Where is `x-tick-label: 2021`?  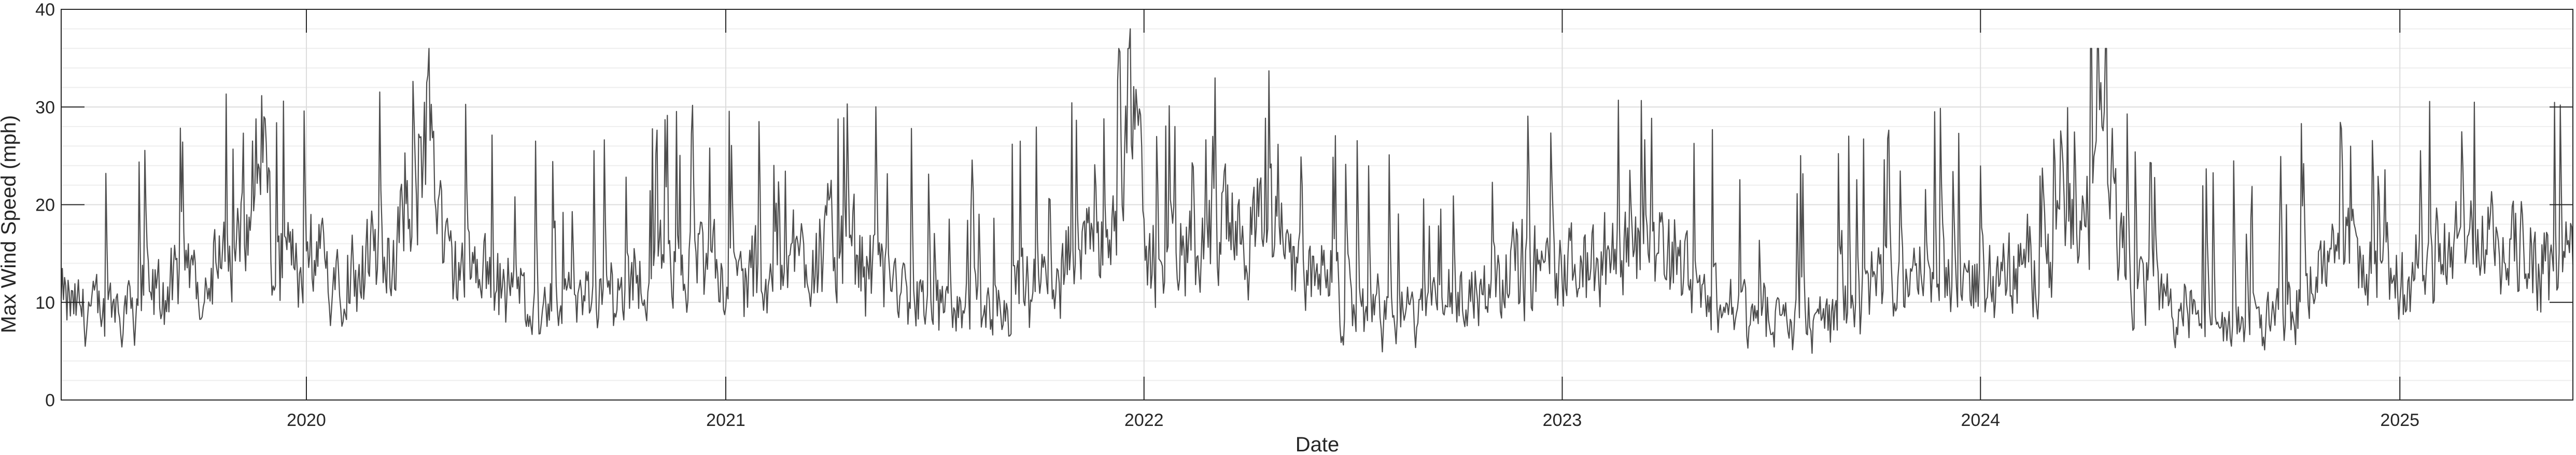
x-tick-label: 2021 is located at coordinates (725, 420).